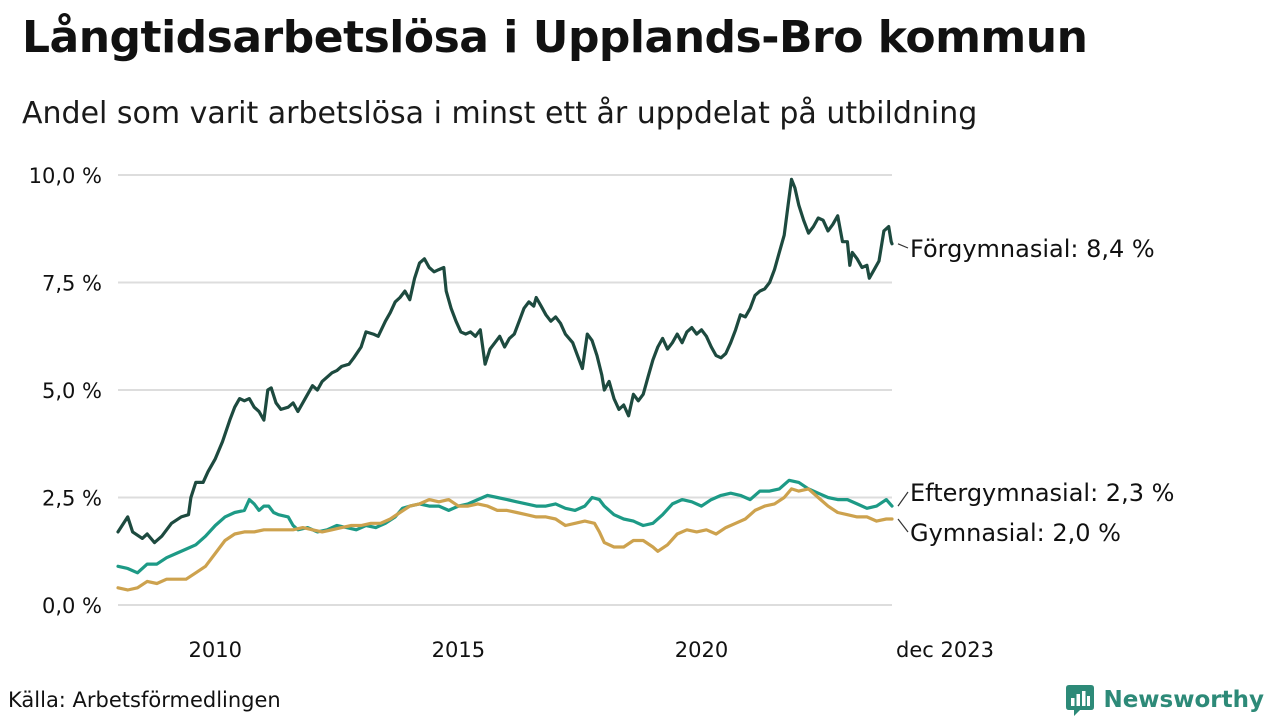 Image resolution: width=1280 pixels, height=720 pixels. What do you see at coordinates (65, 176) in the screenshot?
I see `y-tick-label: 10,0 %` at bounding box center [65, 176].